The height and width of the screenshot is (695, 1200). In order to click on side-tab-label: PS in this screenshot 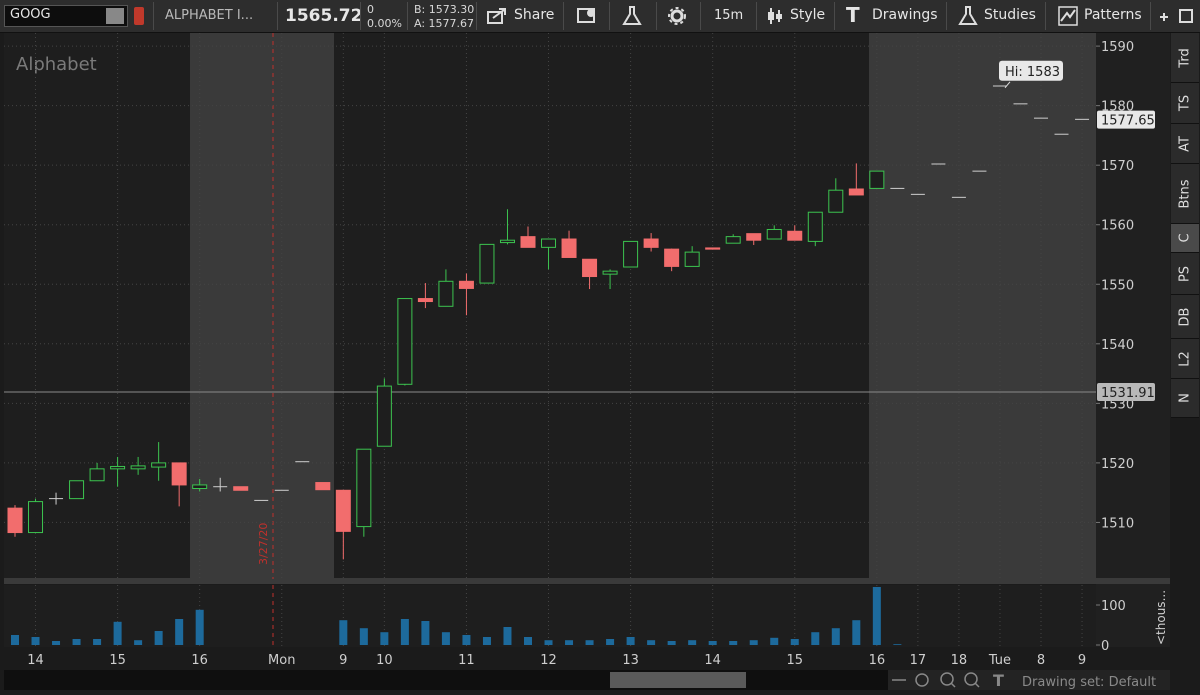, I will do `click(1185, 273)`.